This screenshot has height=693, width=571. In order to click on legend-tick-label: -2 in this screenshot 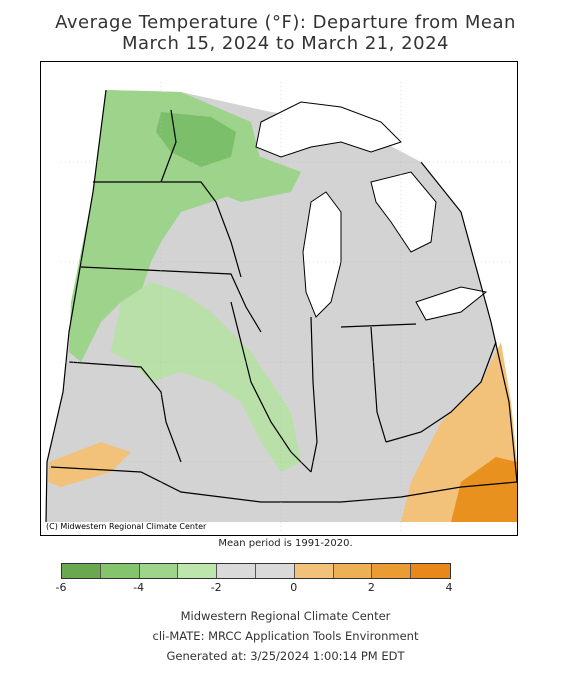, I will do `click(216, 587)`.